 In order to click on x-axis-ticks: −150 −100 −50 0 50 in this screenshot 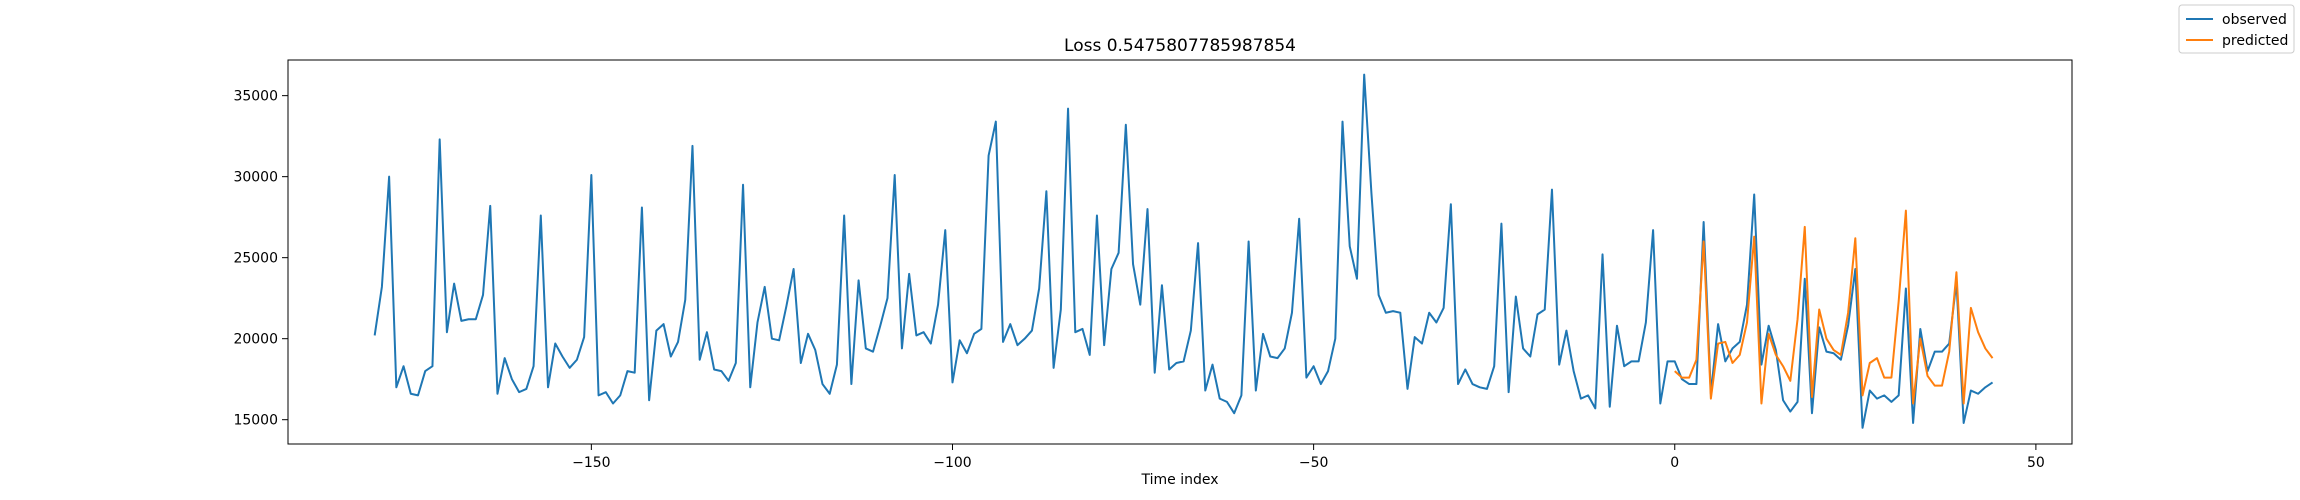, I will do `click(1308, 457)`.